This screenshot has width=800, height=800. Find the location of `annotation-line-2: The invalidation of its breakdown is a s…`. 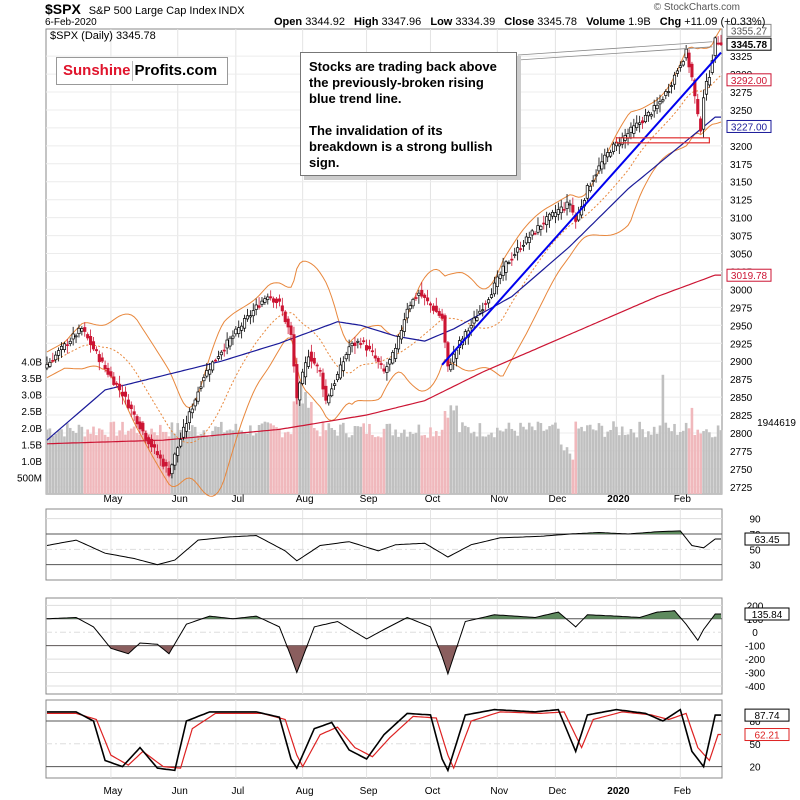

annotation-line-2: The invalidation of its breakdown is a s… is located at coordinates (401, 146).